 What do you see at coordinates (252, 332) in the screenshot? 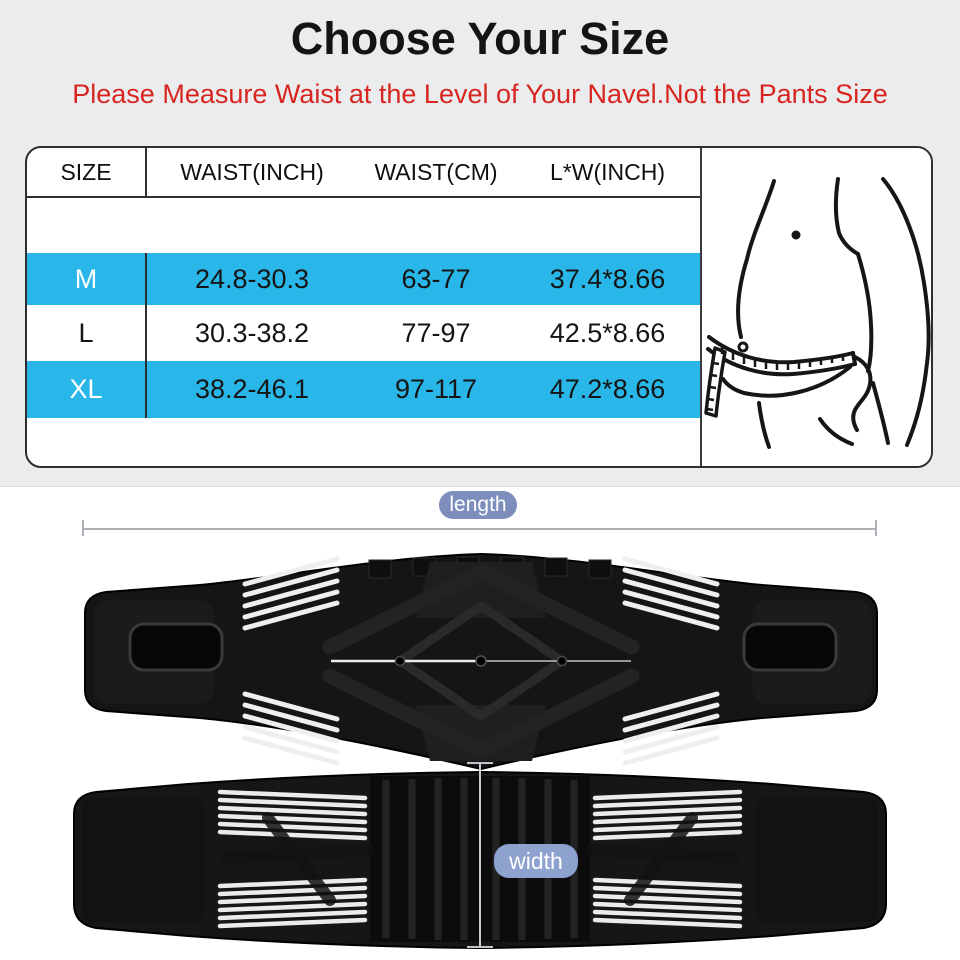
I see `waist-inch-value: 30.3-38.2` at bounding box center [252, 332].